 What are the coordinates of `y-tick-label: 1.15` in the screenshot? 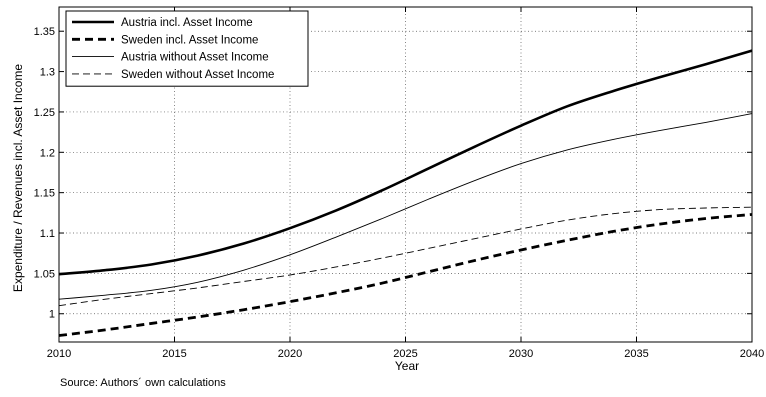 It's located at (44, 194).